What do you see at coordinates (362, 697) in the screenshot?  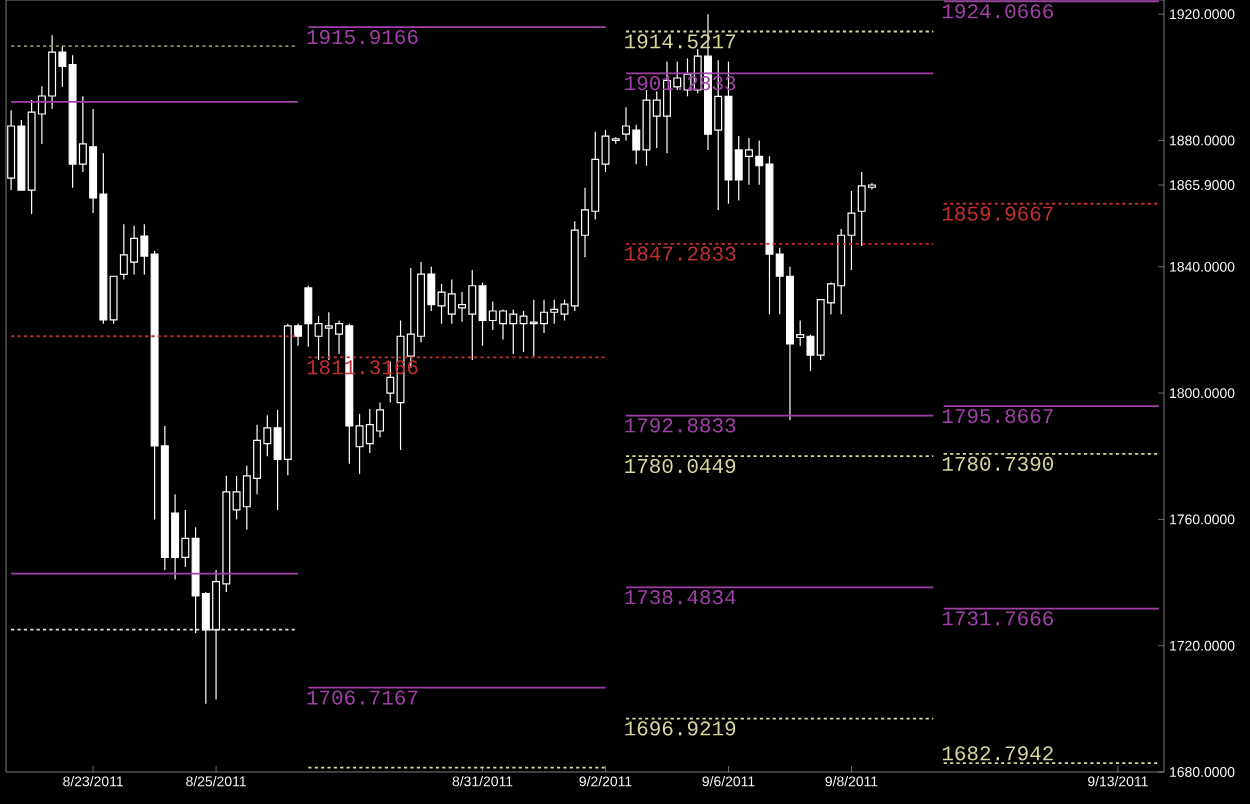 I see `series-label: 1706.7167` at bounding box center [362, 697].